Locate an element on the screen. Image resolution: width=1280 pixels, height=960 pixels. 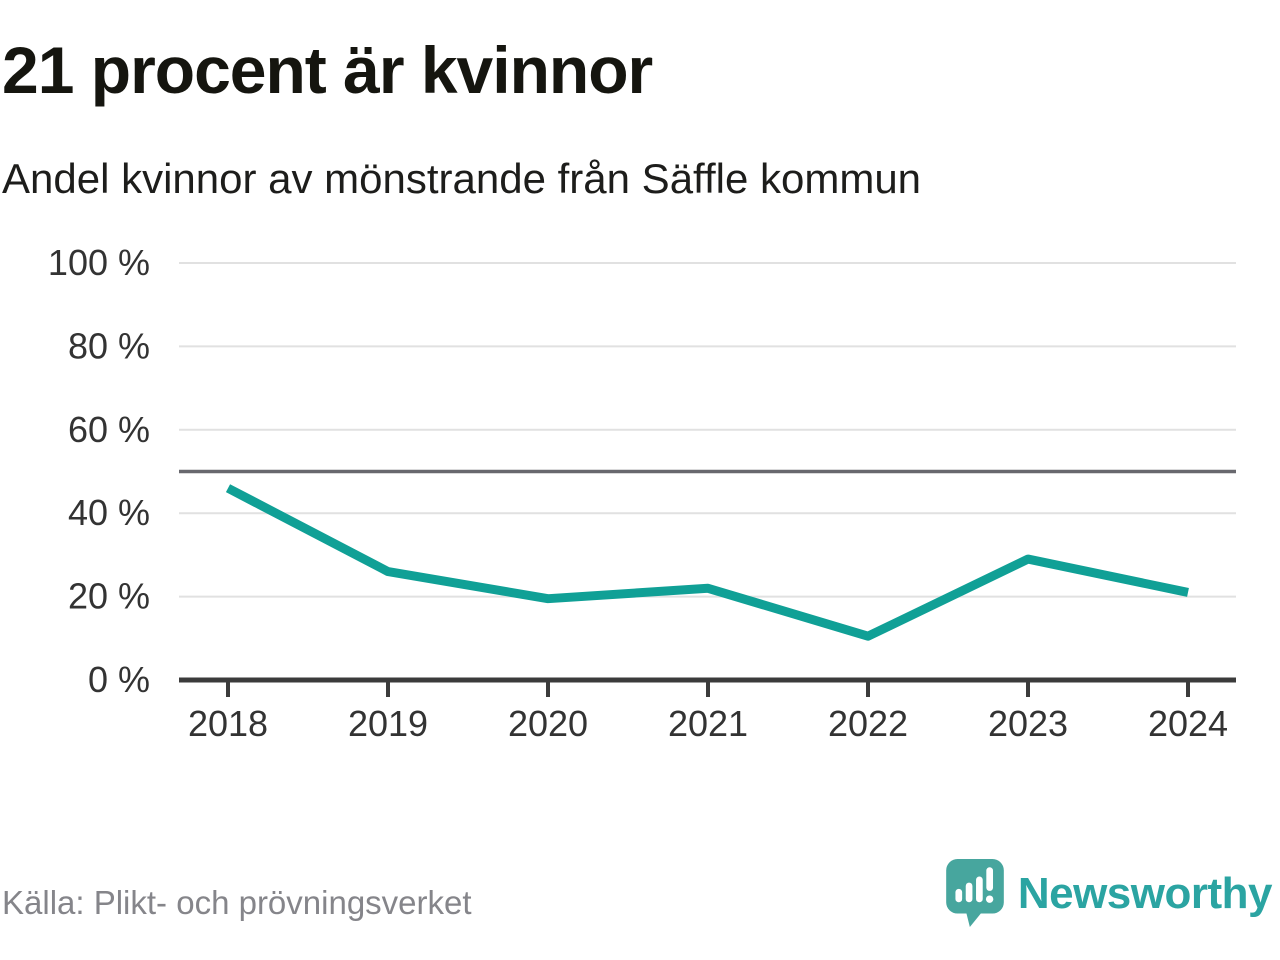
y-axis-tick-label: 40 % is located at coordinates (109, 512).